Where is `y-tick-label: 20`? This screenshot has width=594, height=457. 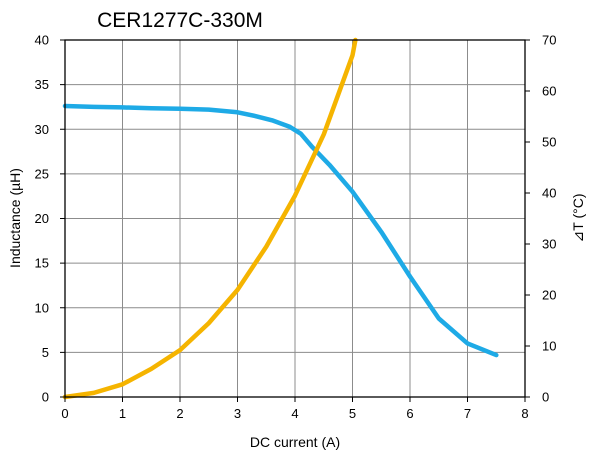
y-tick-label: 20 is located at coordinates (42, 218).